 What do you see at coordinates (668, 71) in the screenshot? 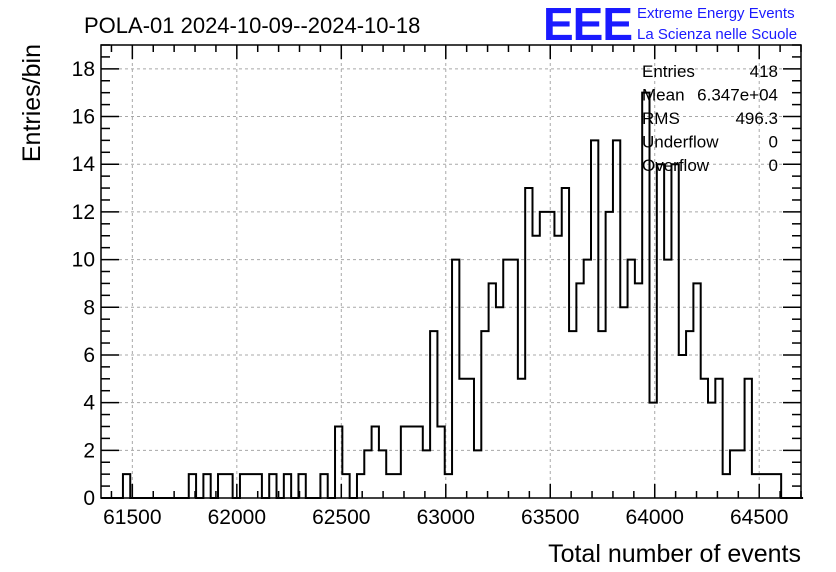
I see `stats-label: Entries` at bounding box center [668, 71].